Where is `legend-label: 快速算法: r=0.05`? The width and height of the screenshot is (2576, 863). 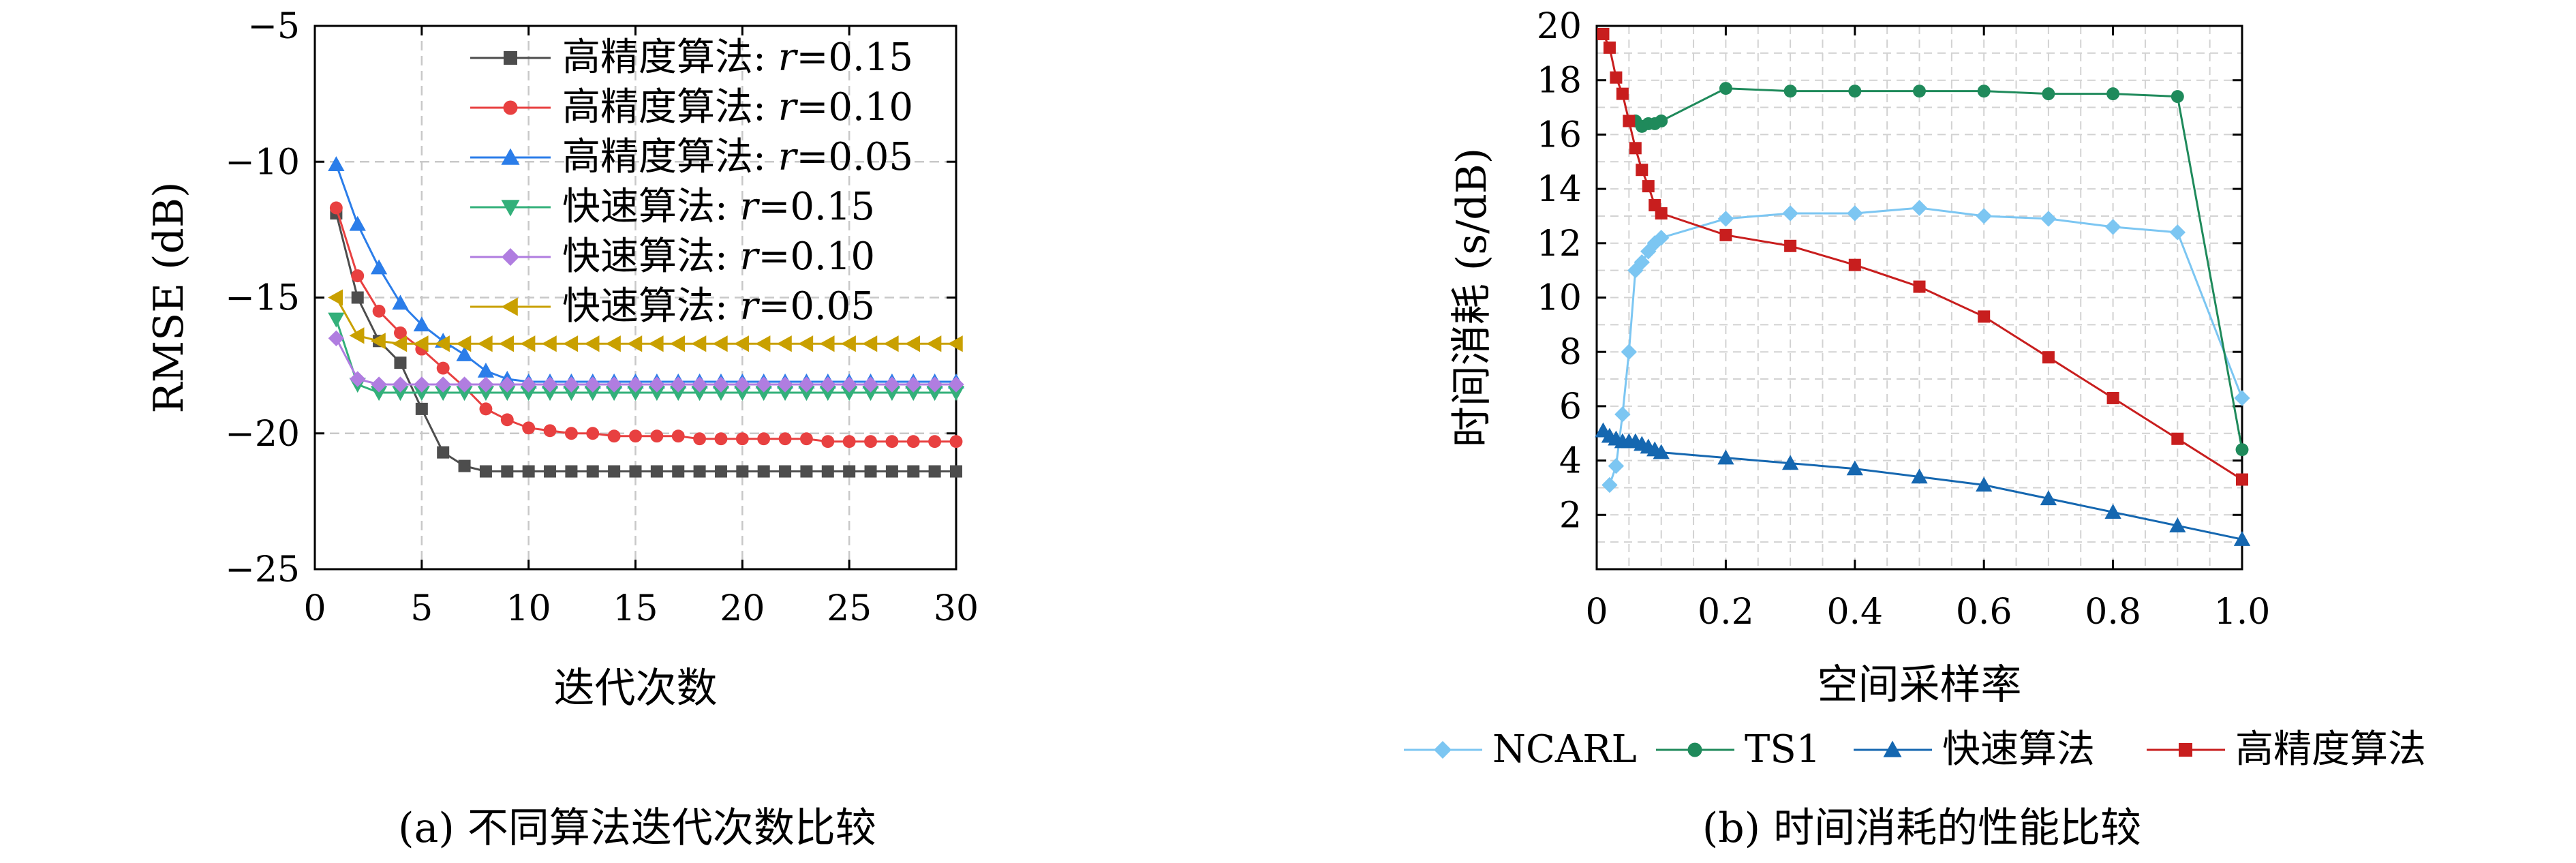 legend-label: 快速算法: r=0.05 is located at coordinates (718, 306).